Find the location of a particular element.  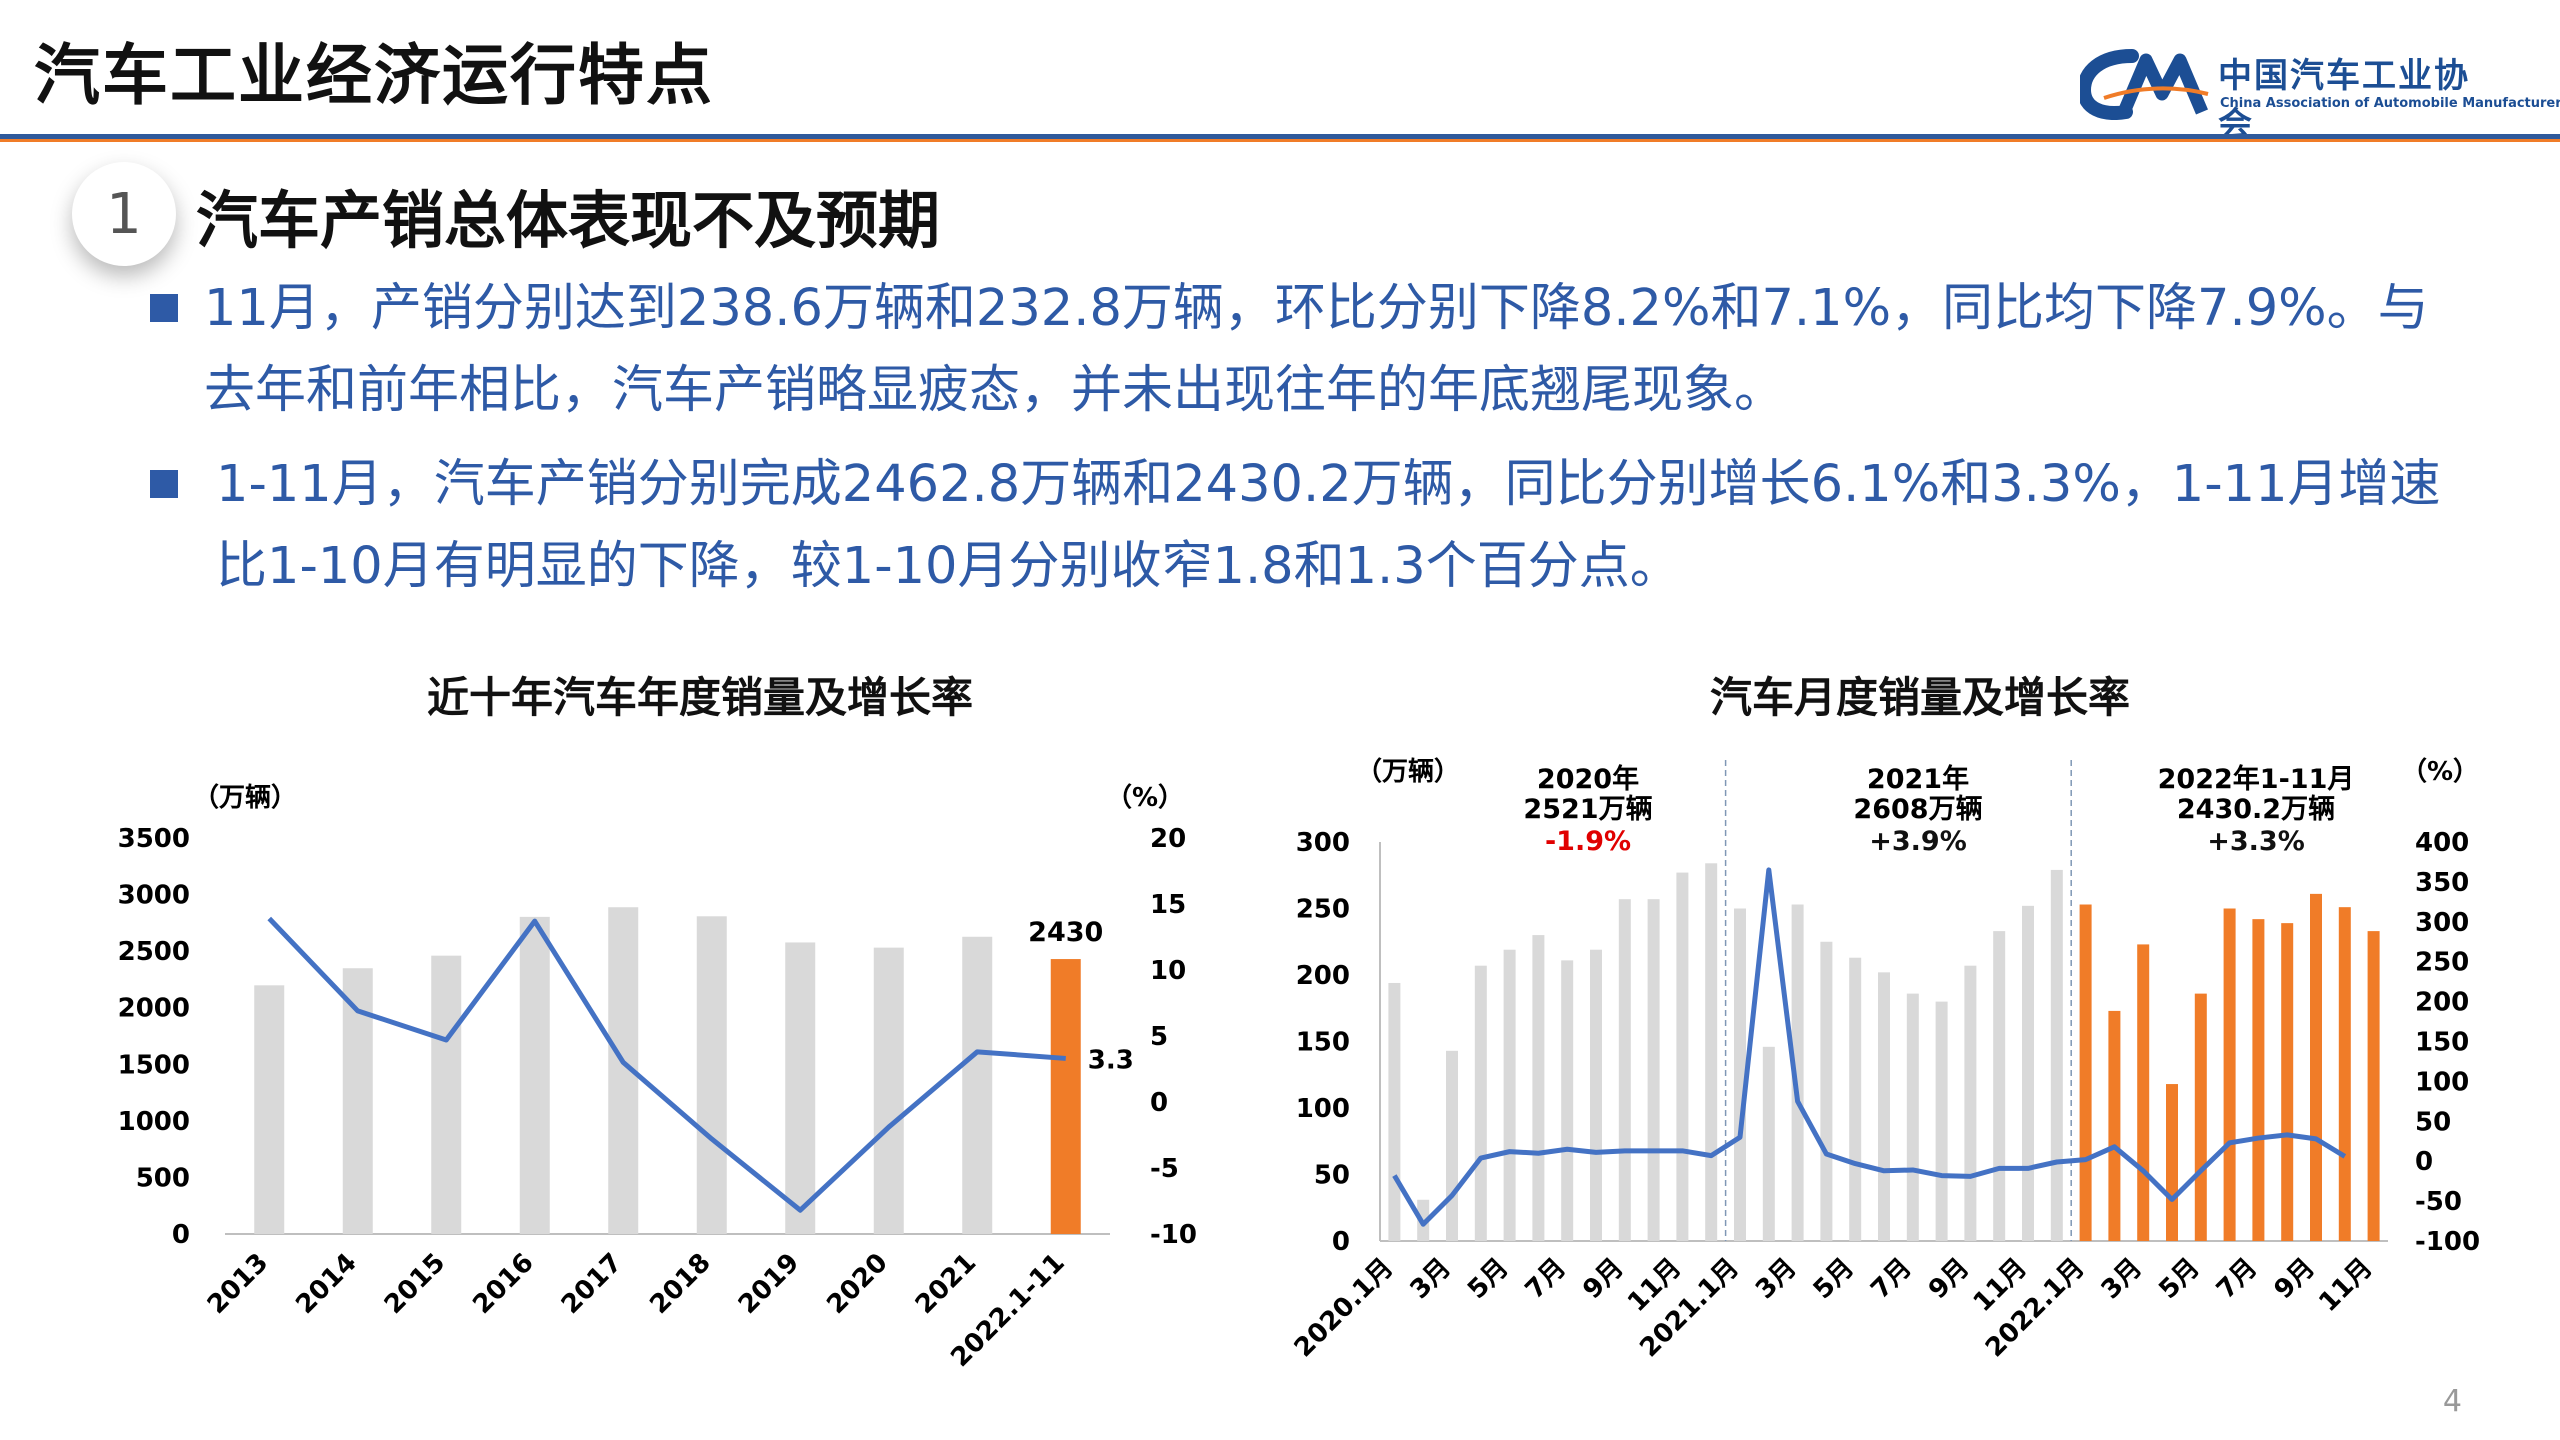

header-divider is located at coordinates (1280, 136).